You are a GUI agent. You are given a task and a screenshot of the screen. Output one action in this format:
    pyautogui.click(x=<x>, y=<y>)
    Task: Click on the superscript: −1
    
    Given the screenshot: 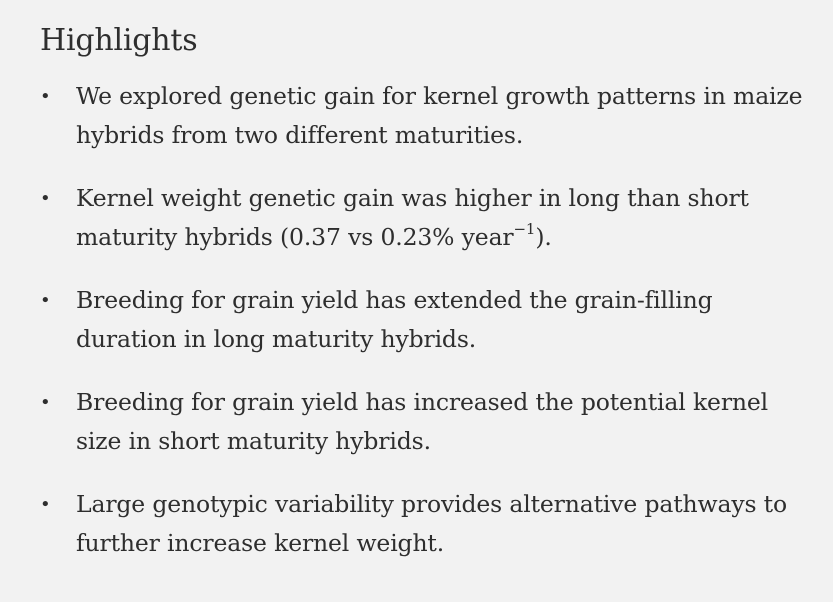 What is the action you would take?
    pyautogui.click(x=524, y=229)
    